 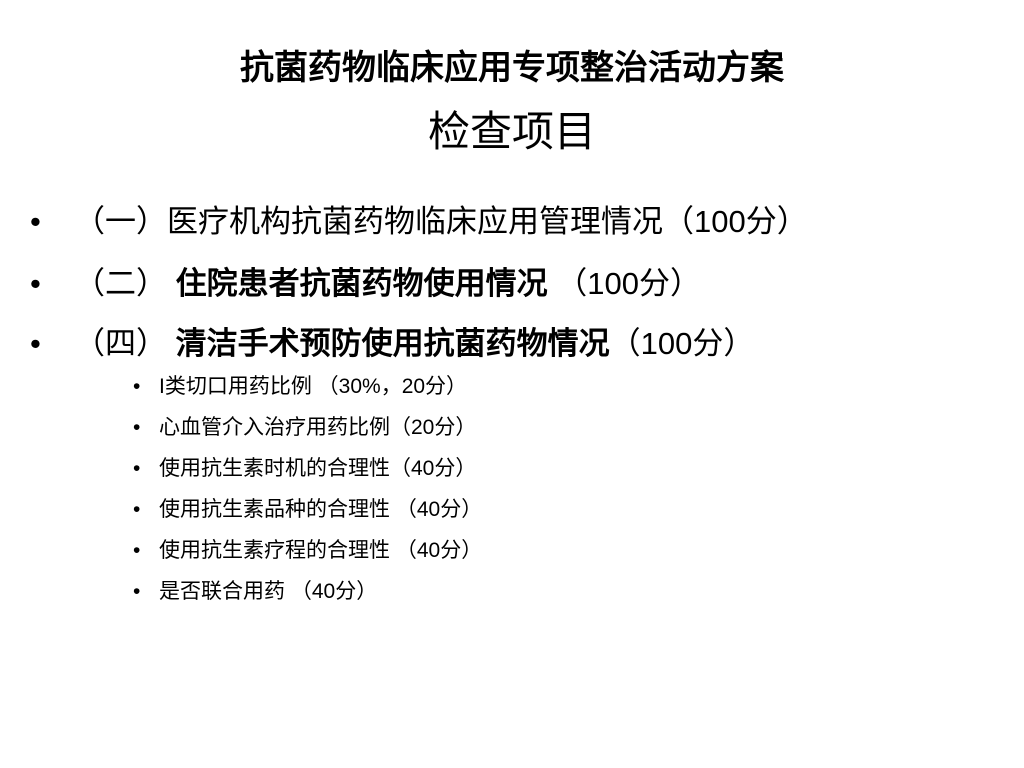 What do you see at coordinates (268, 591) in the screenshot?
I see `sub-bullet-text: 是否联合用药 （40分）` at bounding box center [268, 591].